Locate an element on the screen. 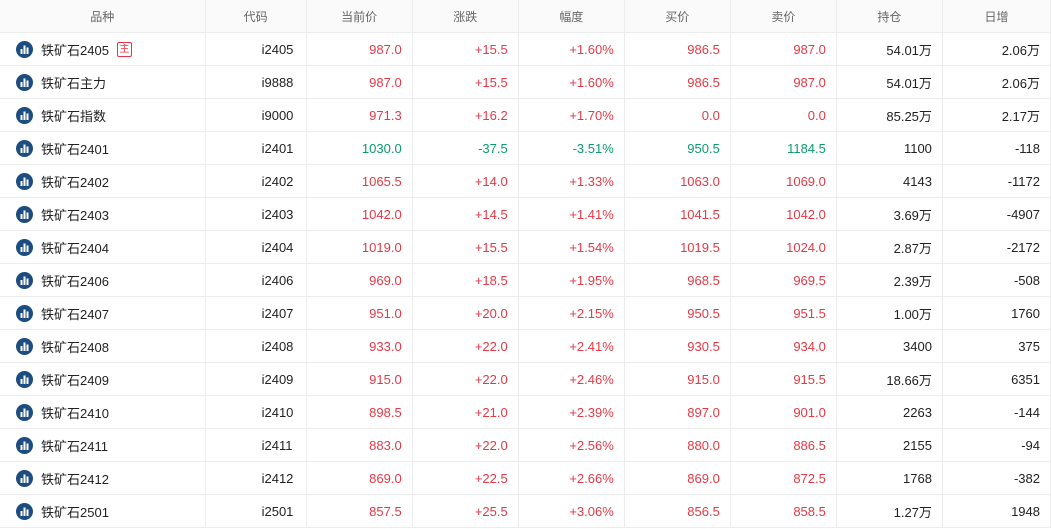 Image resolution: width=1051 pixels, height=529 pixels. cell-bid: 950.5 is located at coordinates (677, 148).